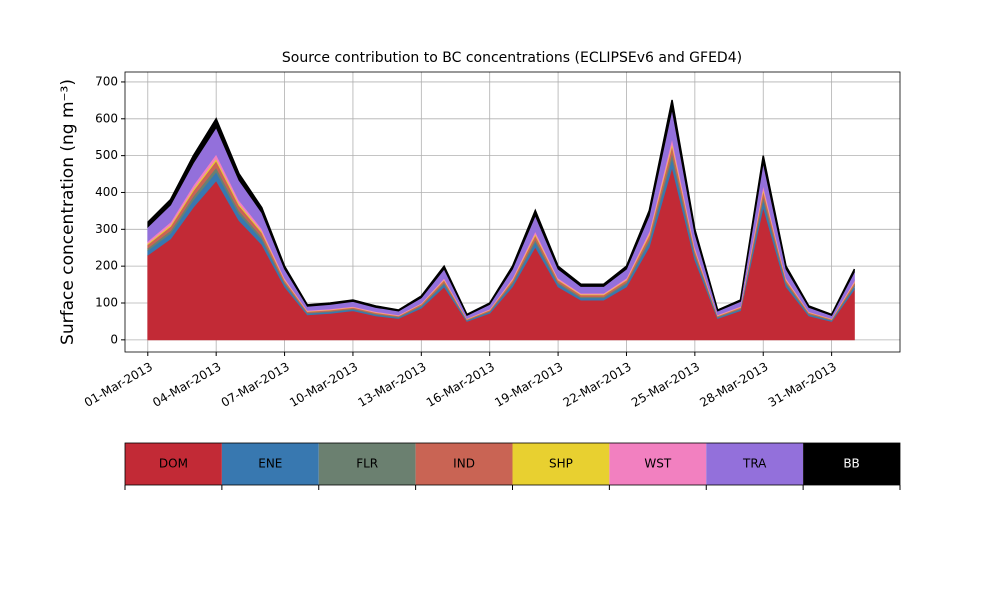 The height and width of the screenshot is (604, 1000). I want to click on x-tick-label: 28-Mar-2013, so click(733, 385).